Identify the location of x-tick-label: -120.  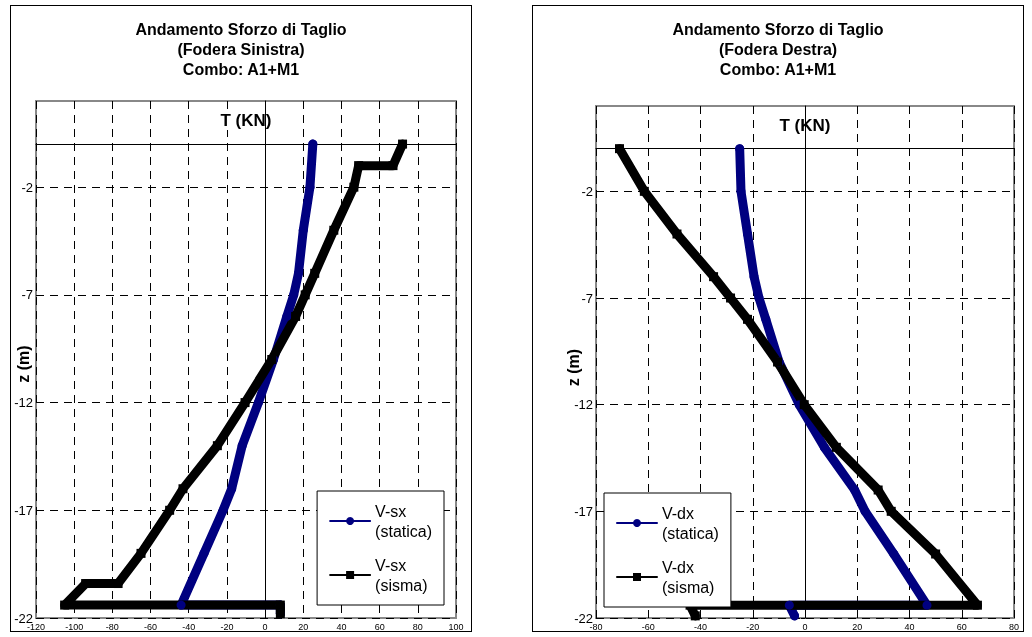
(36, 626).